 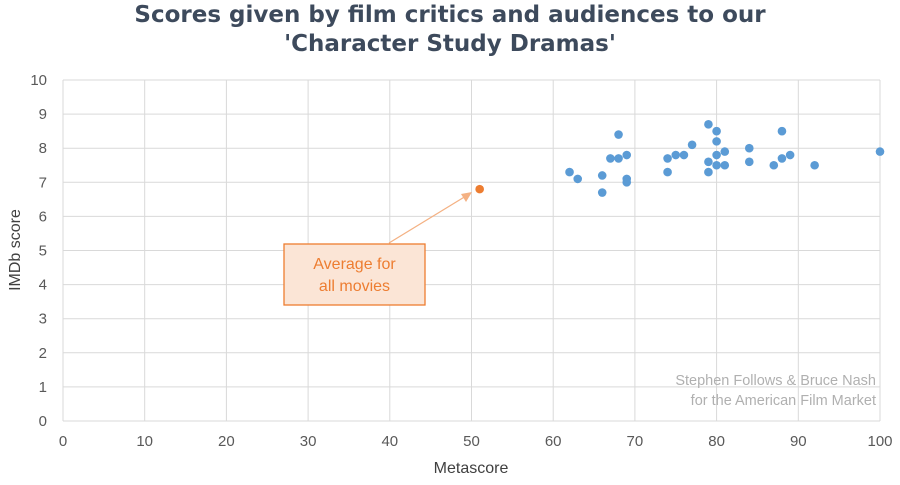 I want to click on x-tick-labels: 0 10 20 30 40 50 60 70 80 90 100, so click(x=476, y=441).